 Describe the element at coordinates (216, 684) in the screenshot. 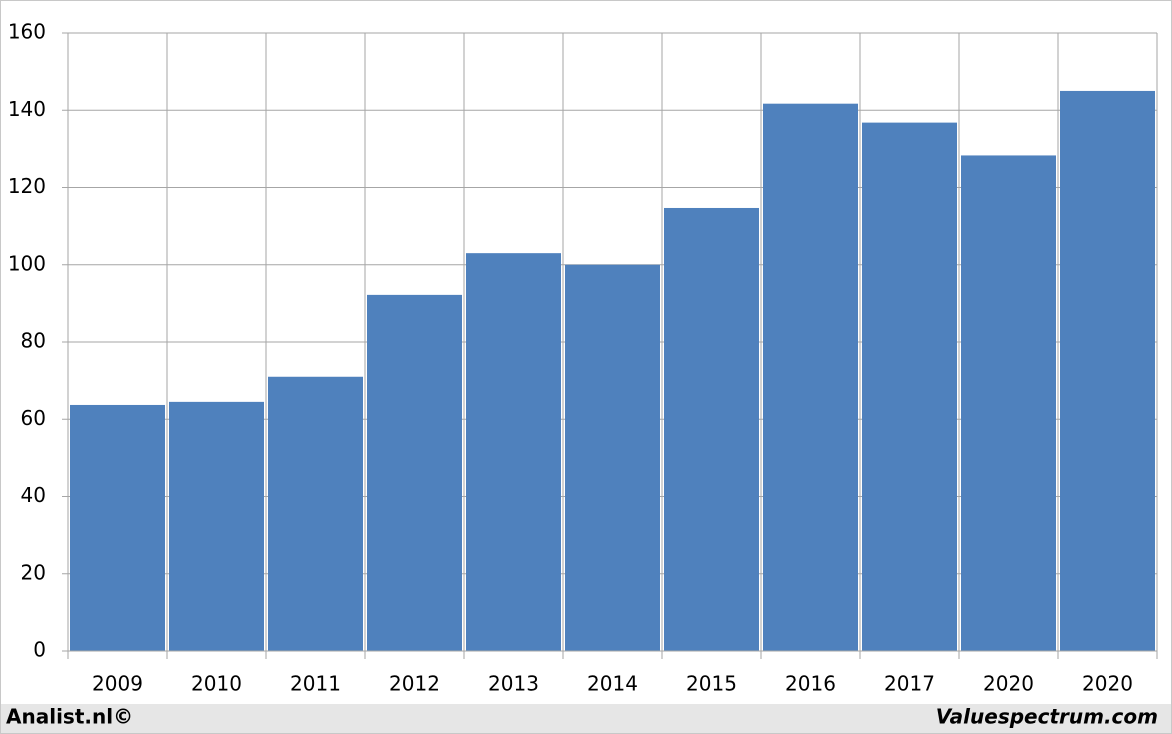

I see `x-tick-label: 2010` at that location.